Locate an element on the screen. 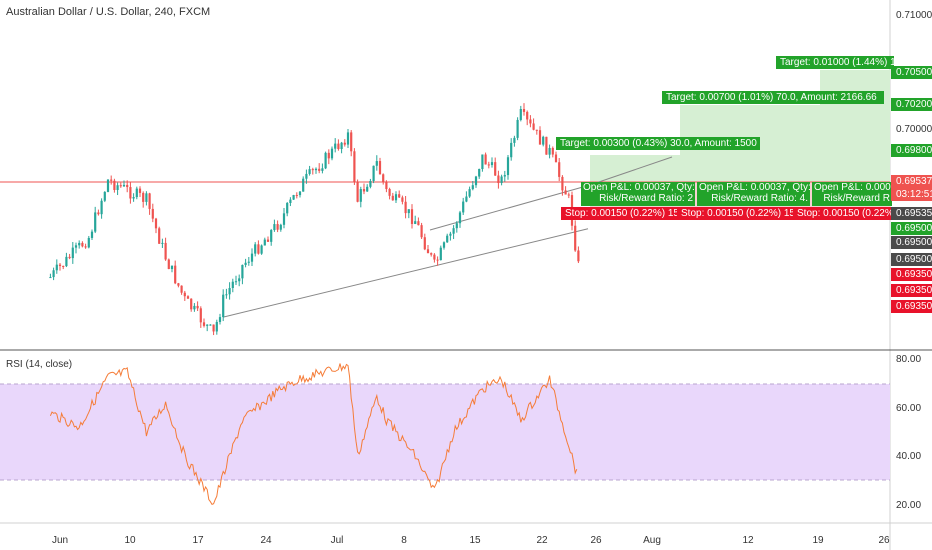  price-label-3: 0.70200 is located at coordinates (911, 104).